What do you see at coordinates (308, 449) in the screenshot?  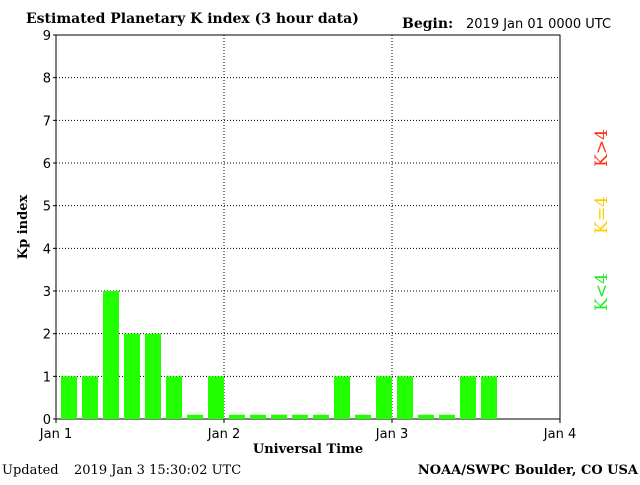 I see `x-axis-label: Universal Time` at bounding box center [308, 449].